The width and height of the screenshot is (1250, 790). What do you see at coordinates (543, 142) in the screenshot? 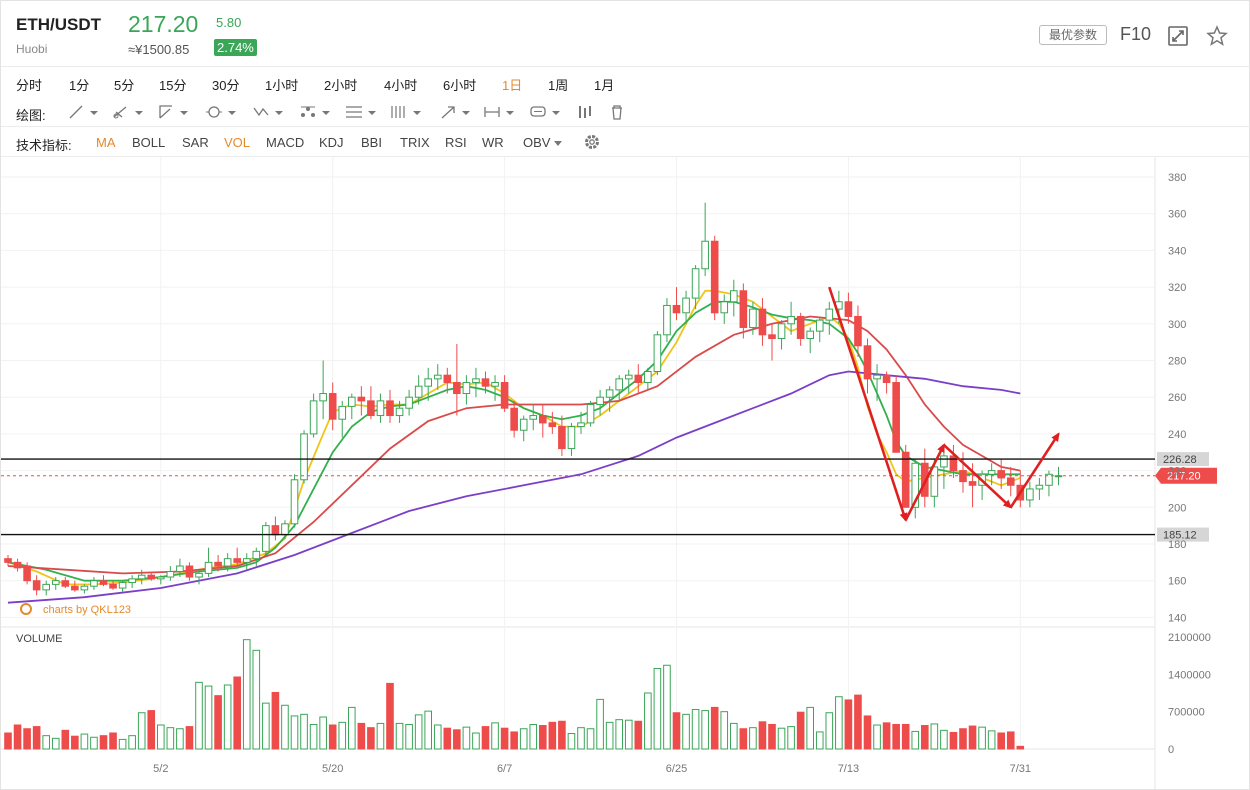
I see `indicator-obv: OBV` at bounding box center [543, 142].